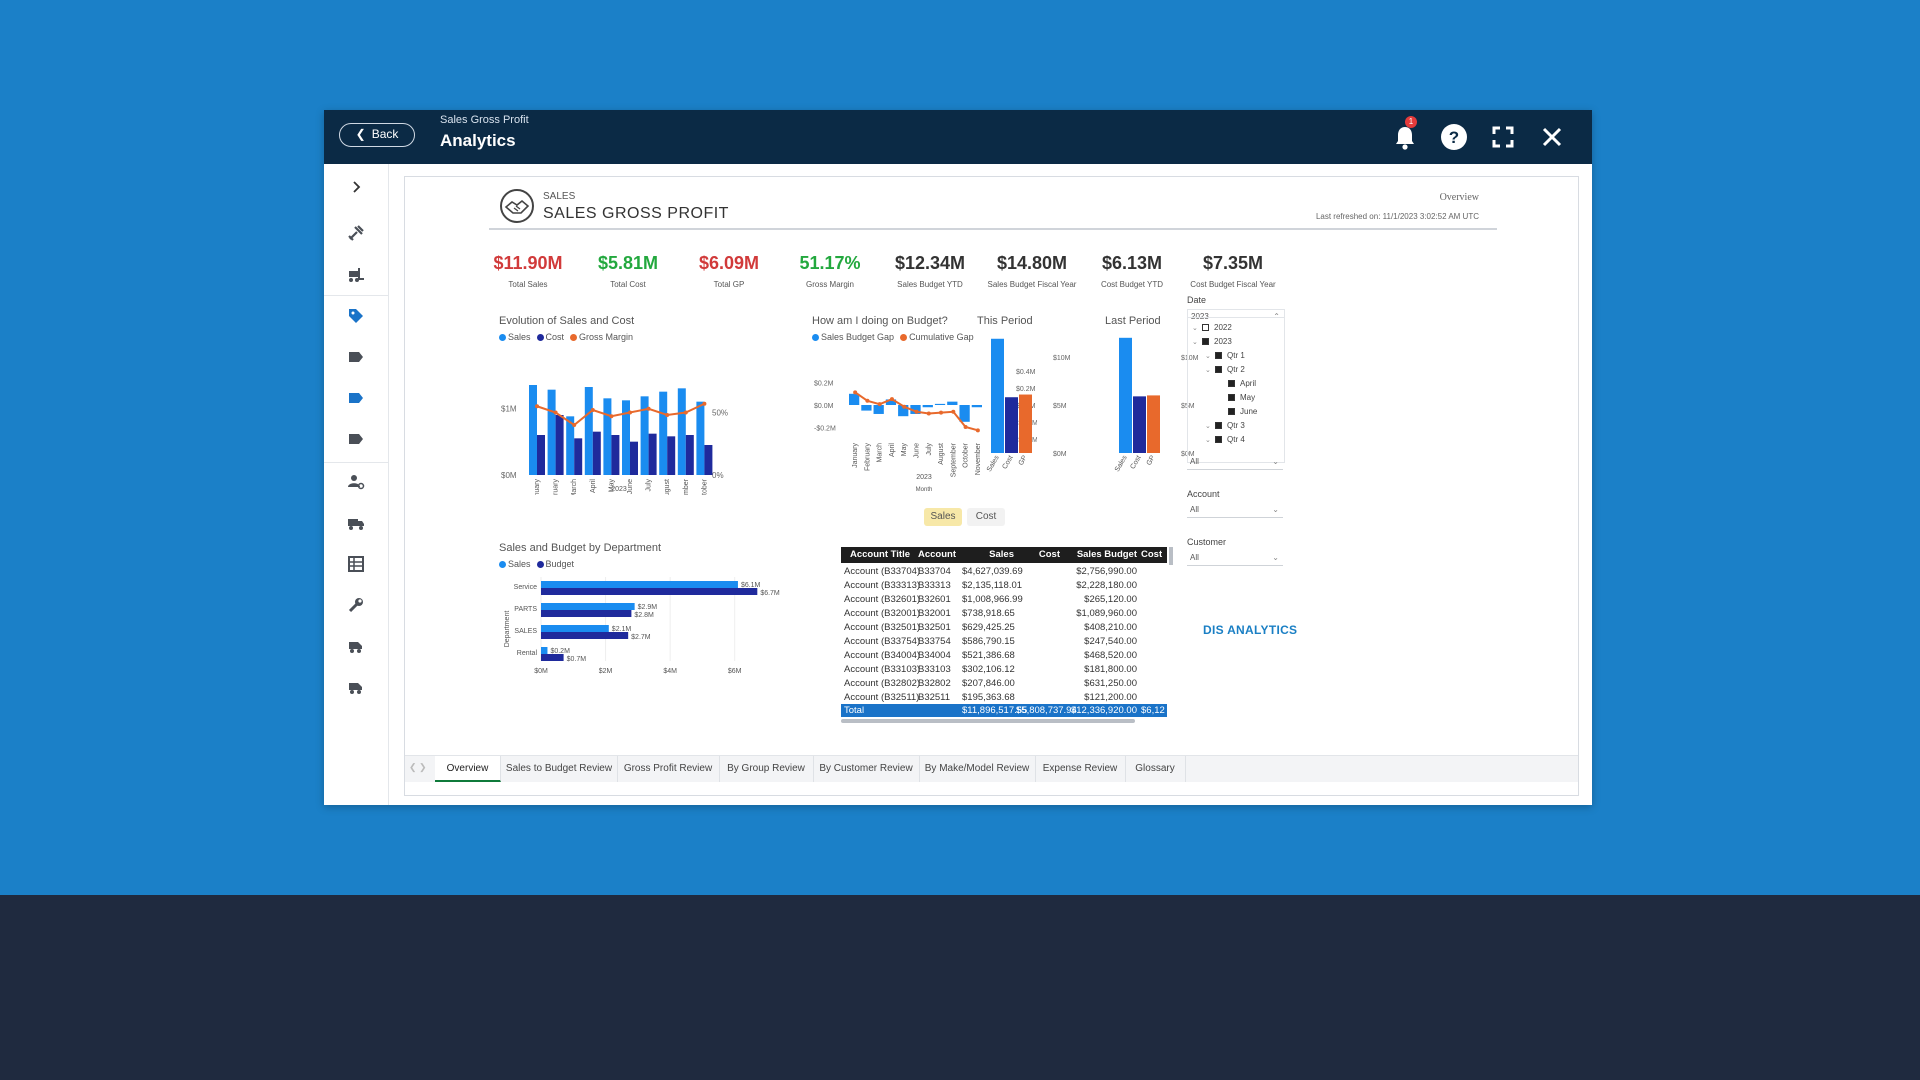  What do you see at coordinates (356, 187) in the screenshot?
I see `expand-chevron-icon` at bounding box center [356, 187].